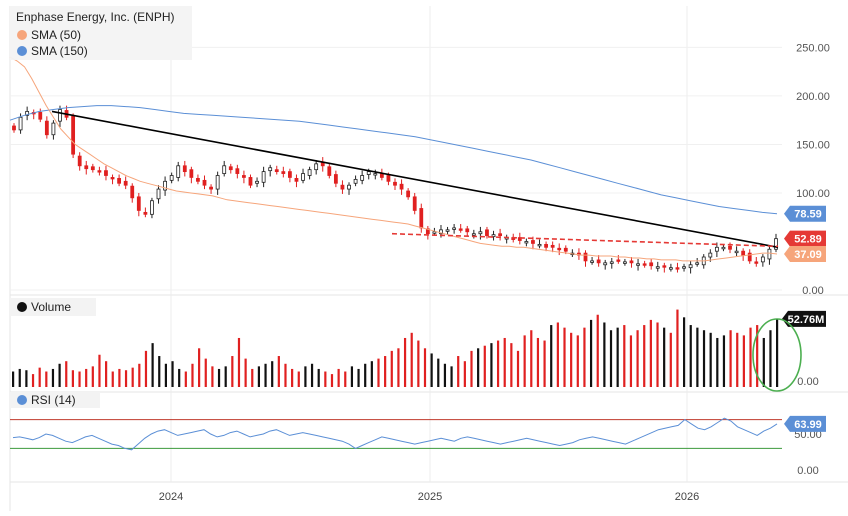 The width and height of the screenshot is (848, 516). What do you see at coordinates (808, 215) in the screenshot?
I see `sma150-badge-label: 78.59` at bounding box center [808, 215].